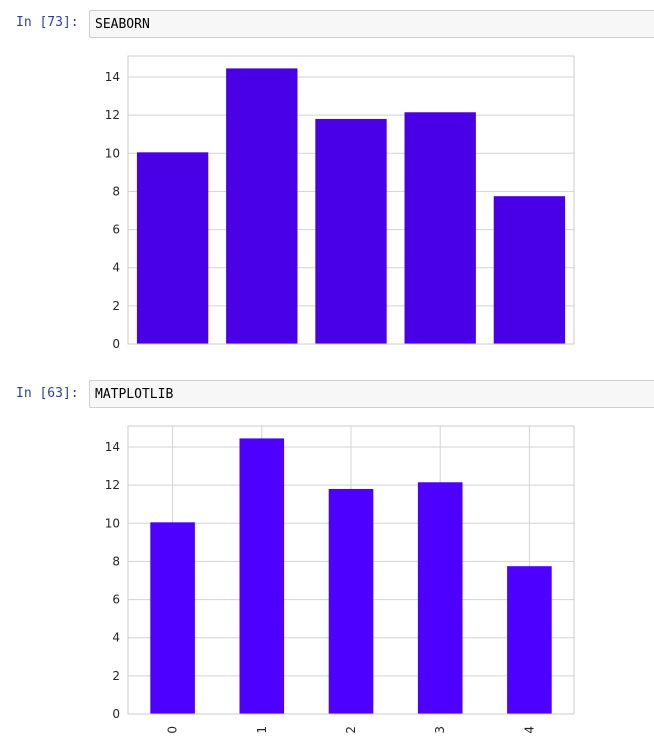 Image resolution: width=654 pixels, height=741 pixels. Describe the element at coordinates (262, 730) in the screenshot. I see `x-tick-label: 1` at that location.